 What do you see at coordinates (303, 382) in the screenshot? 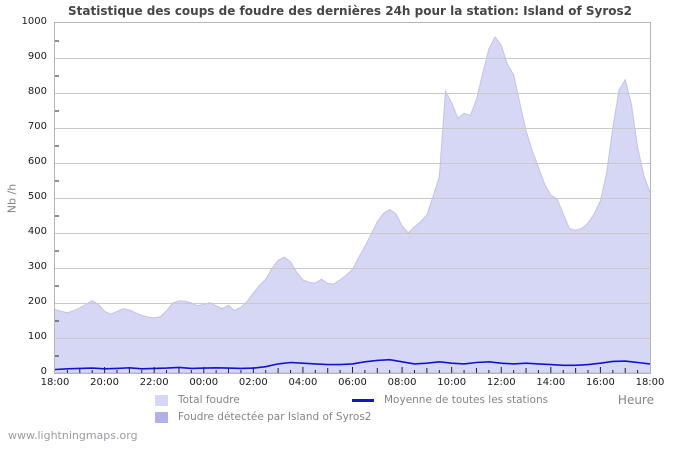
I see `x-tick-label: 04:00` at bounding box center [303, 382].